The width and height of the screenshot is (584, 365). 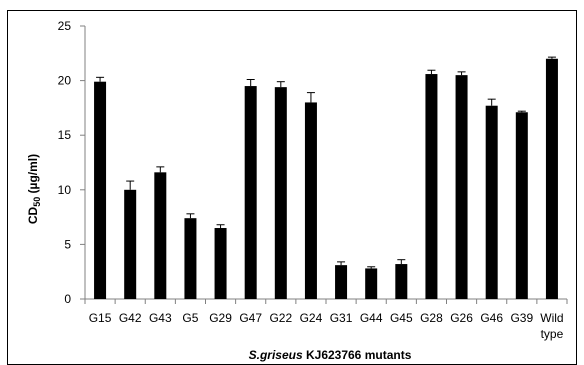 What do you see at coordinates (67, 299) in the screenshot?
I see `y-tick-label: 0` at bounding box center [67, 299].